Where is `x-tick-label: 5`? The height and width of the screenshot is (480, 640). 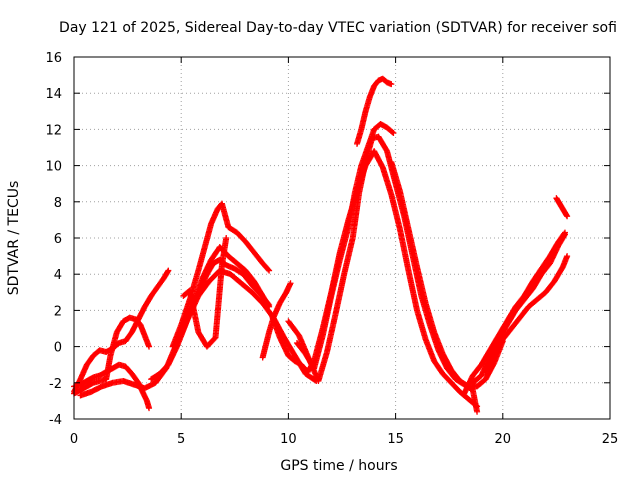 x-tick-label: 5 is located at coordinates (181, 439).